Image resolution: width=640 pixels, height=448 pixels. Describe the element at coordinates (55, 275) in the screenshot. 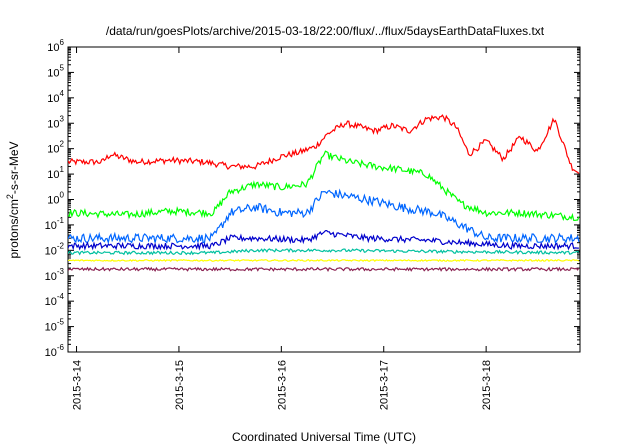

I see `y-tick-label: 10⁻³` at that location.